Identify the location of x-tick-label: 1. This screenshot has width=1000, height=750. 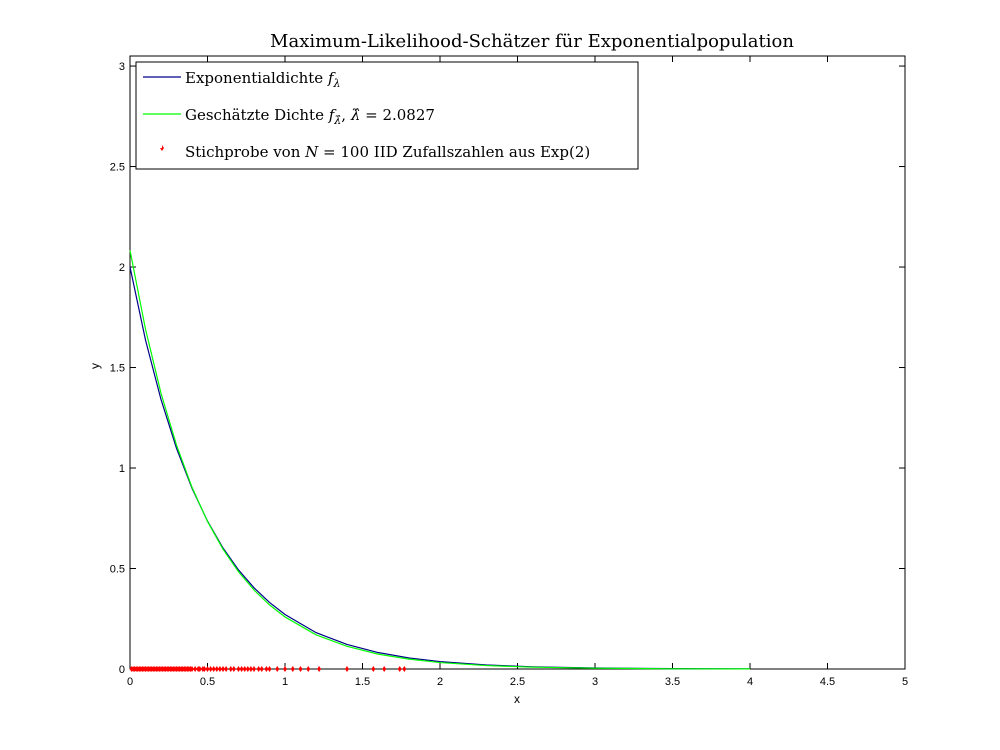
(285, 682).